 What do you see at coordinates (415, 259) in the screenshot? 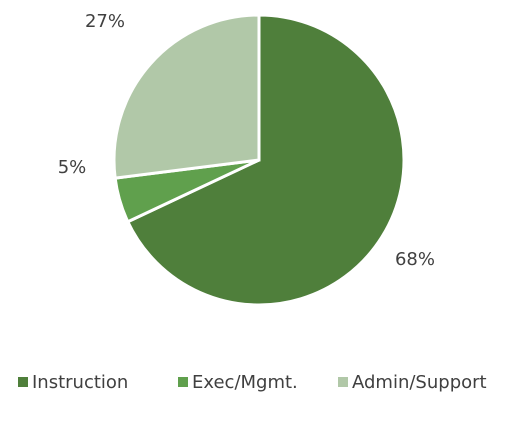
I see `data-label: 68%` at bounding box center [415, 259].